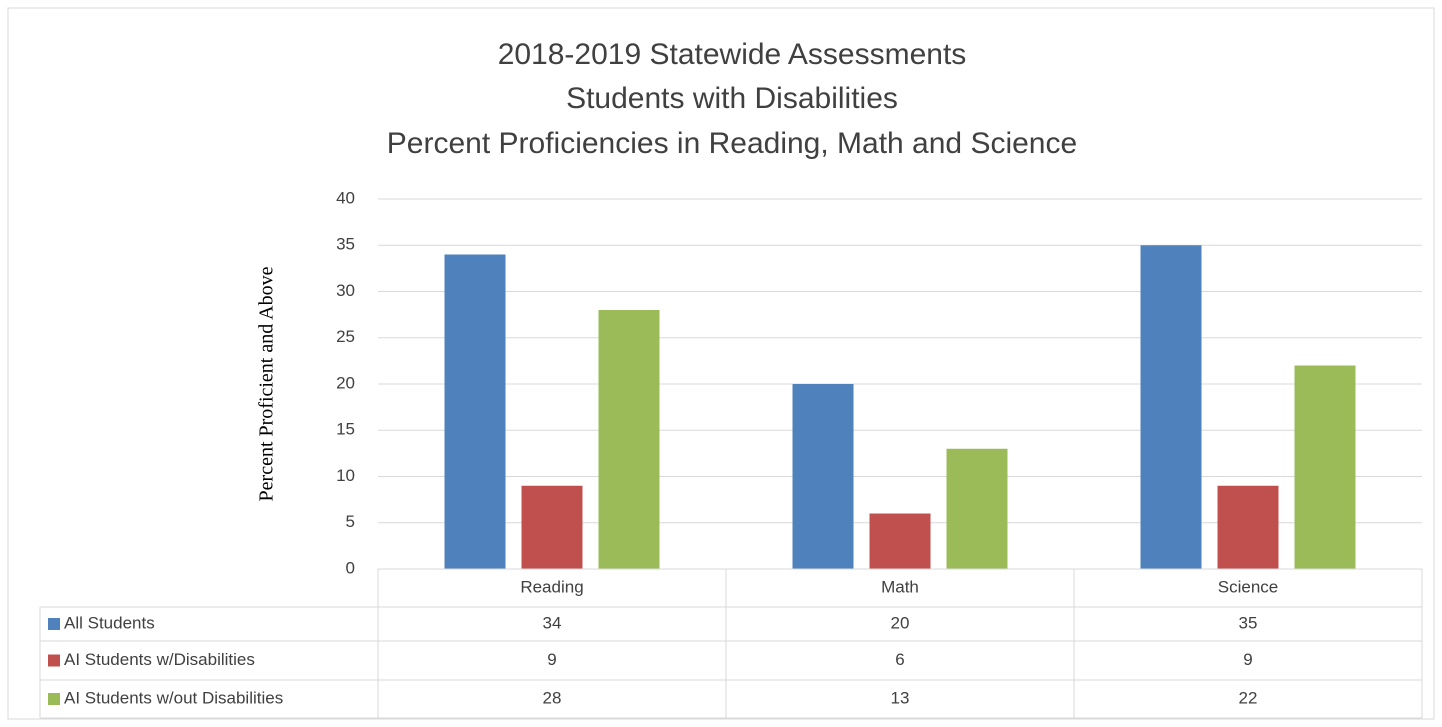 This screenshot has height=727, width=1442. Describe the element at coordinates (173, 697) in the screenshot. I see `legend-label: AI Students w/out Disabilities` at that location.